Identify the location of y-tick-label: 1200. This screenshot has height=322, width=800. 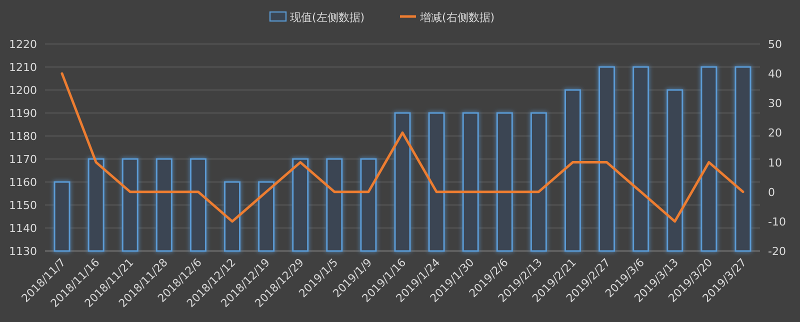
(23, 90).